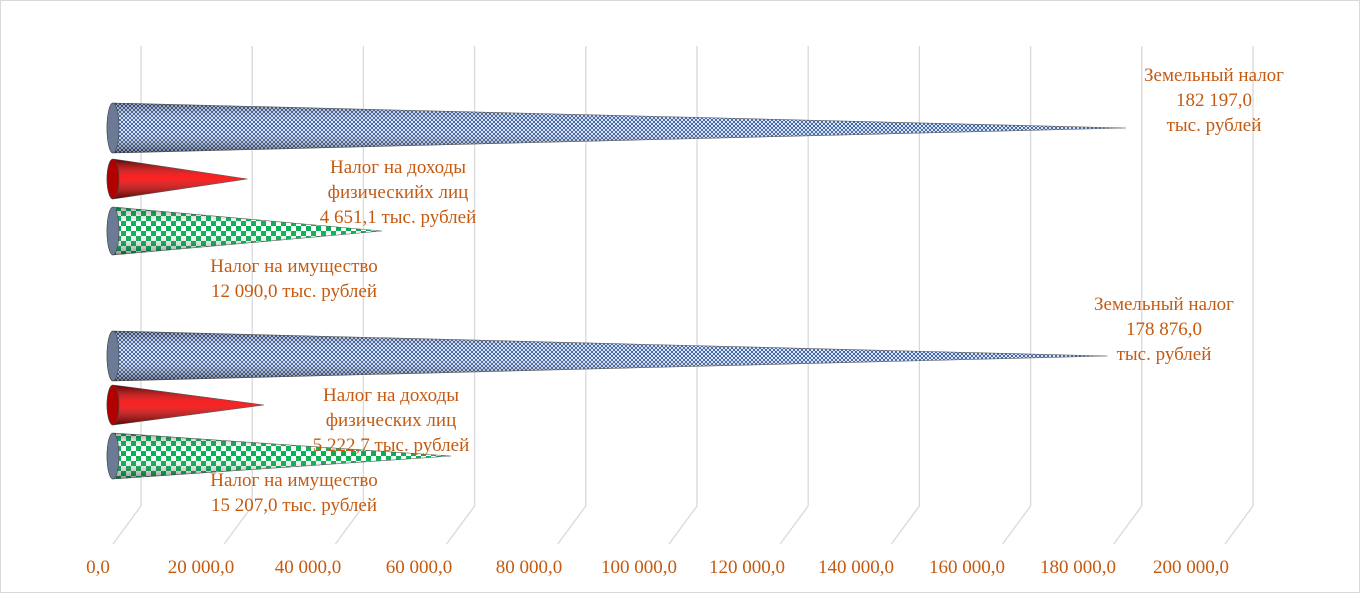 This screenshot has width=1360, height=594. What do you see at coordinates (967, 567) in the screenshot?
I see `x-tick-label: 160 000,0` at bounding box center [967, 567].